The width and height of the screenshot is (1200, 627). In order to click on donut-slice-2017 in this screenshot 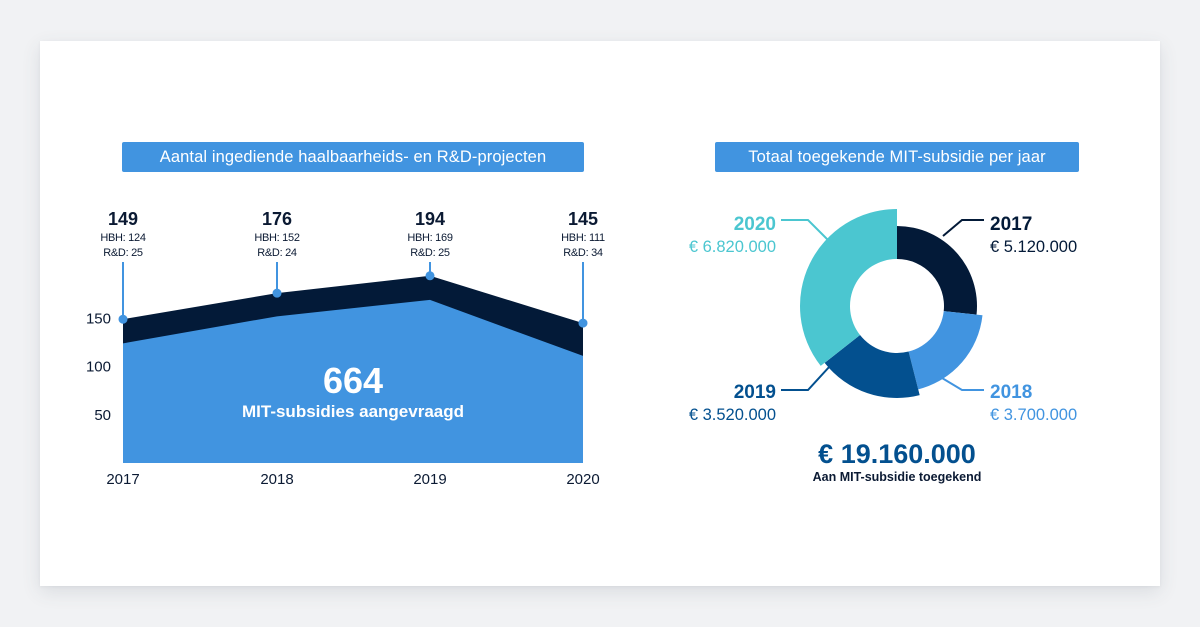, I will do `click(937, 270)`.